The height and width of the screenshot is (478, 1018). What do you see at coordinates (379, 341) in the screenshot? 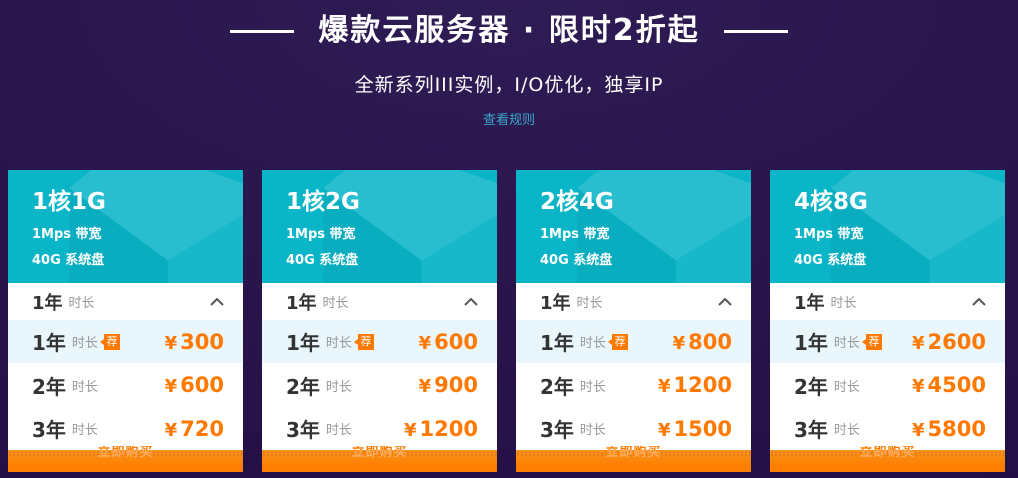
I see `price-option-row: 1年 时长 荐 ¥600` at bounding box center [379, 341].